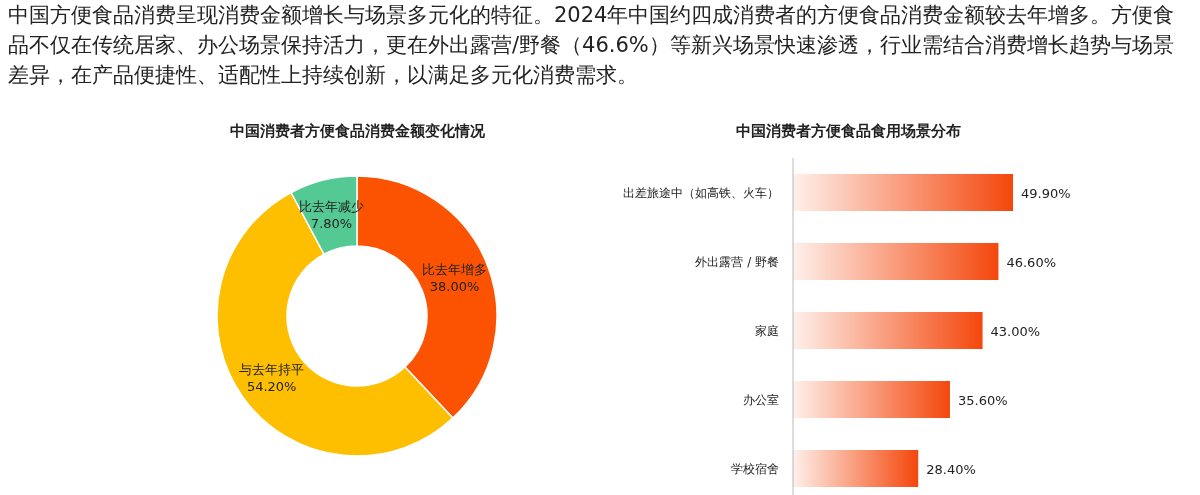 Image resolution: width=1200 pixels, height=495 pixels. What do you see at coordinates (331, 224) in the screenshot?
I see `data-label: 7.80%` at bounding box center [331, 224].